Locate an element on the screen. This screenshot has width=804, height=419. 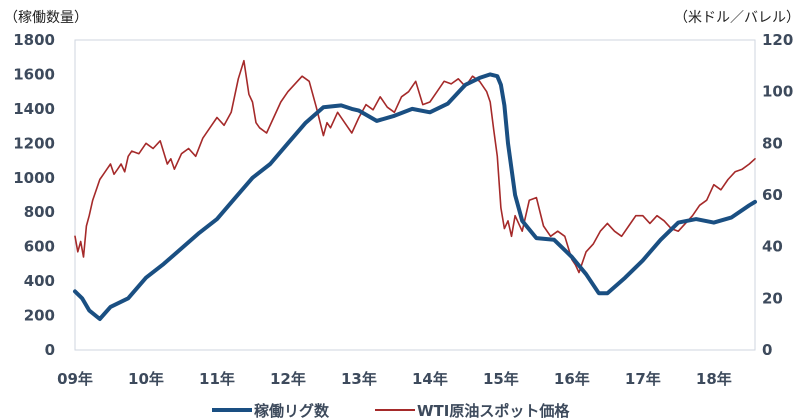
x-tick-label: 11年 is located at coordinates (217, 379).